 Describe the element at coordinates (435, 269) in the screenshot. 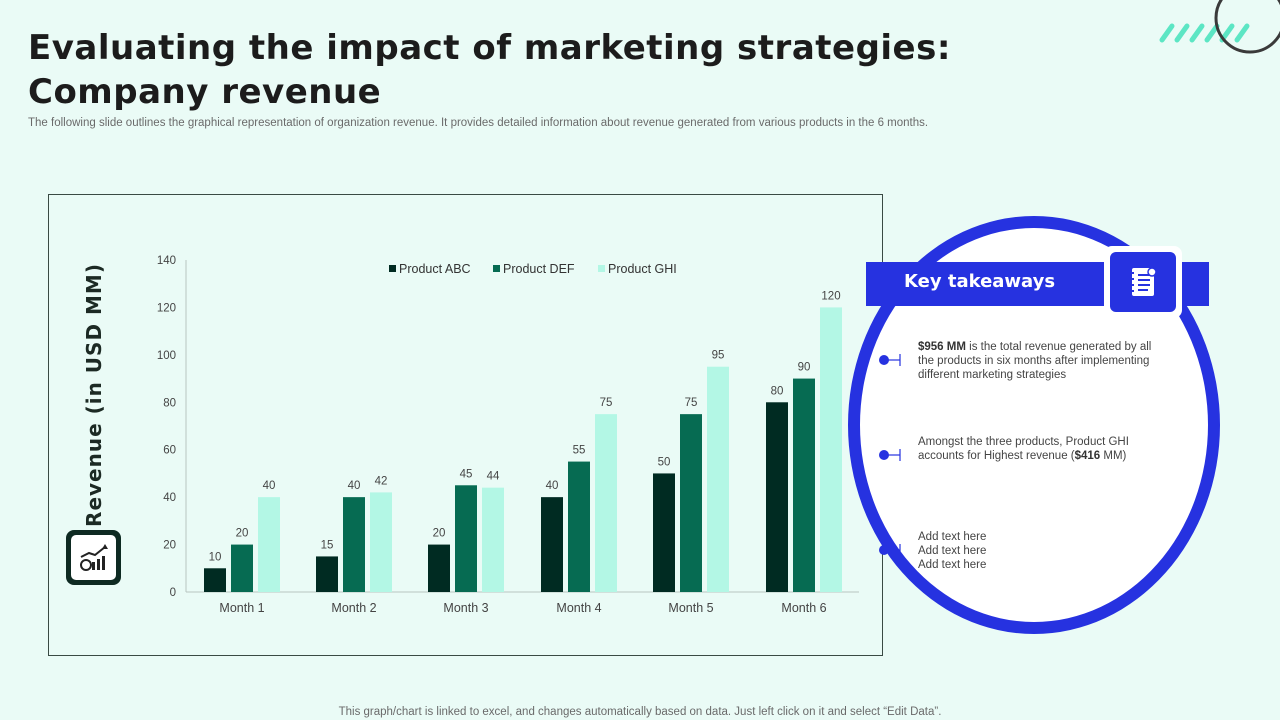

I see `legend-label-1: Product ABC` at that location.